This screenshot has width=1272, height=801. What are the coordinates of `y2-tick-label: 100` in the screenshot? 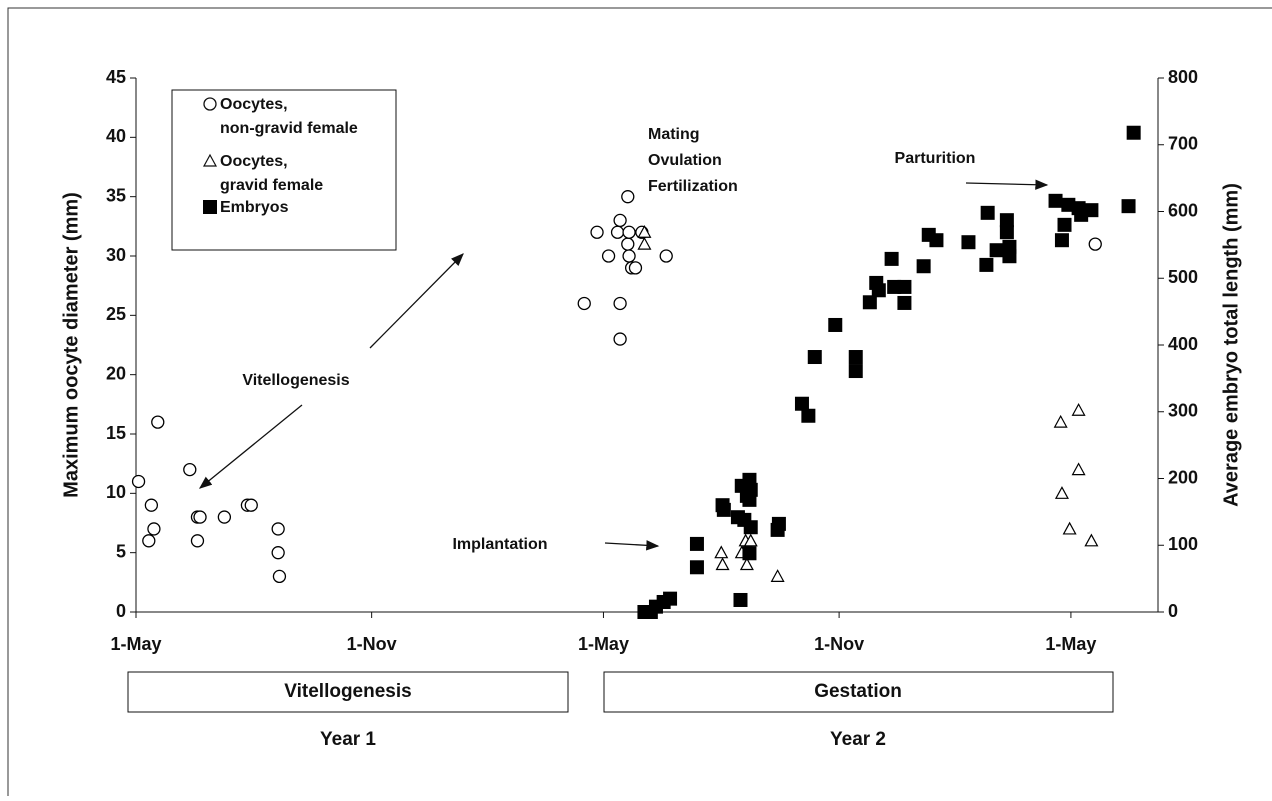 It's located at (1183, 544).